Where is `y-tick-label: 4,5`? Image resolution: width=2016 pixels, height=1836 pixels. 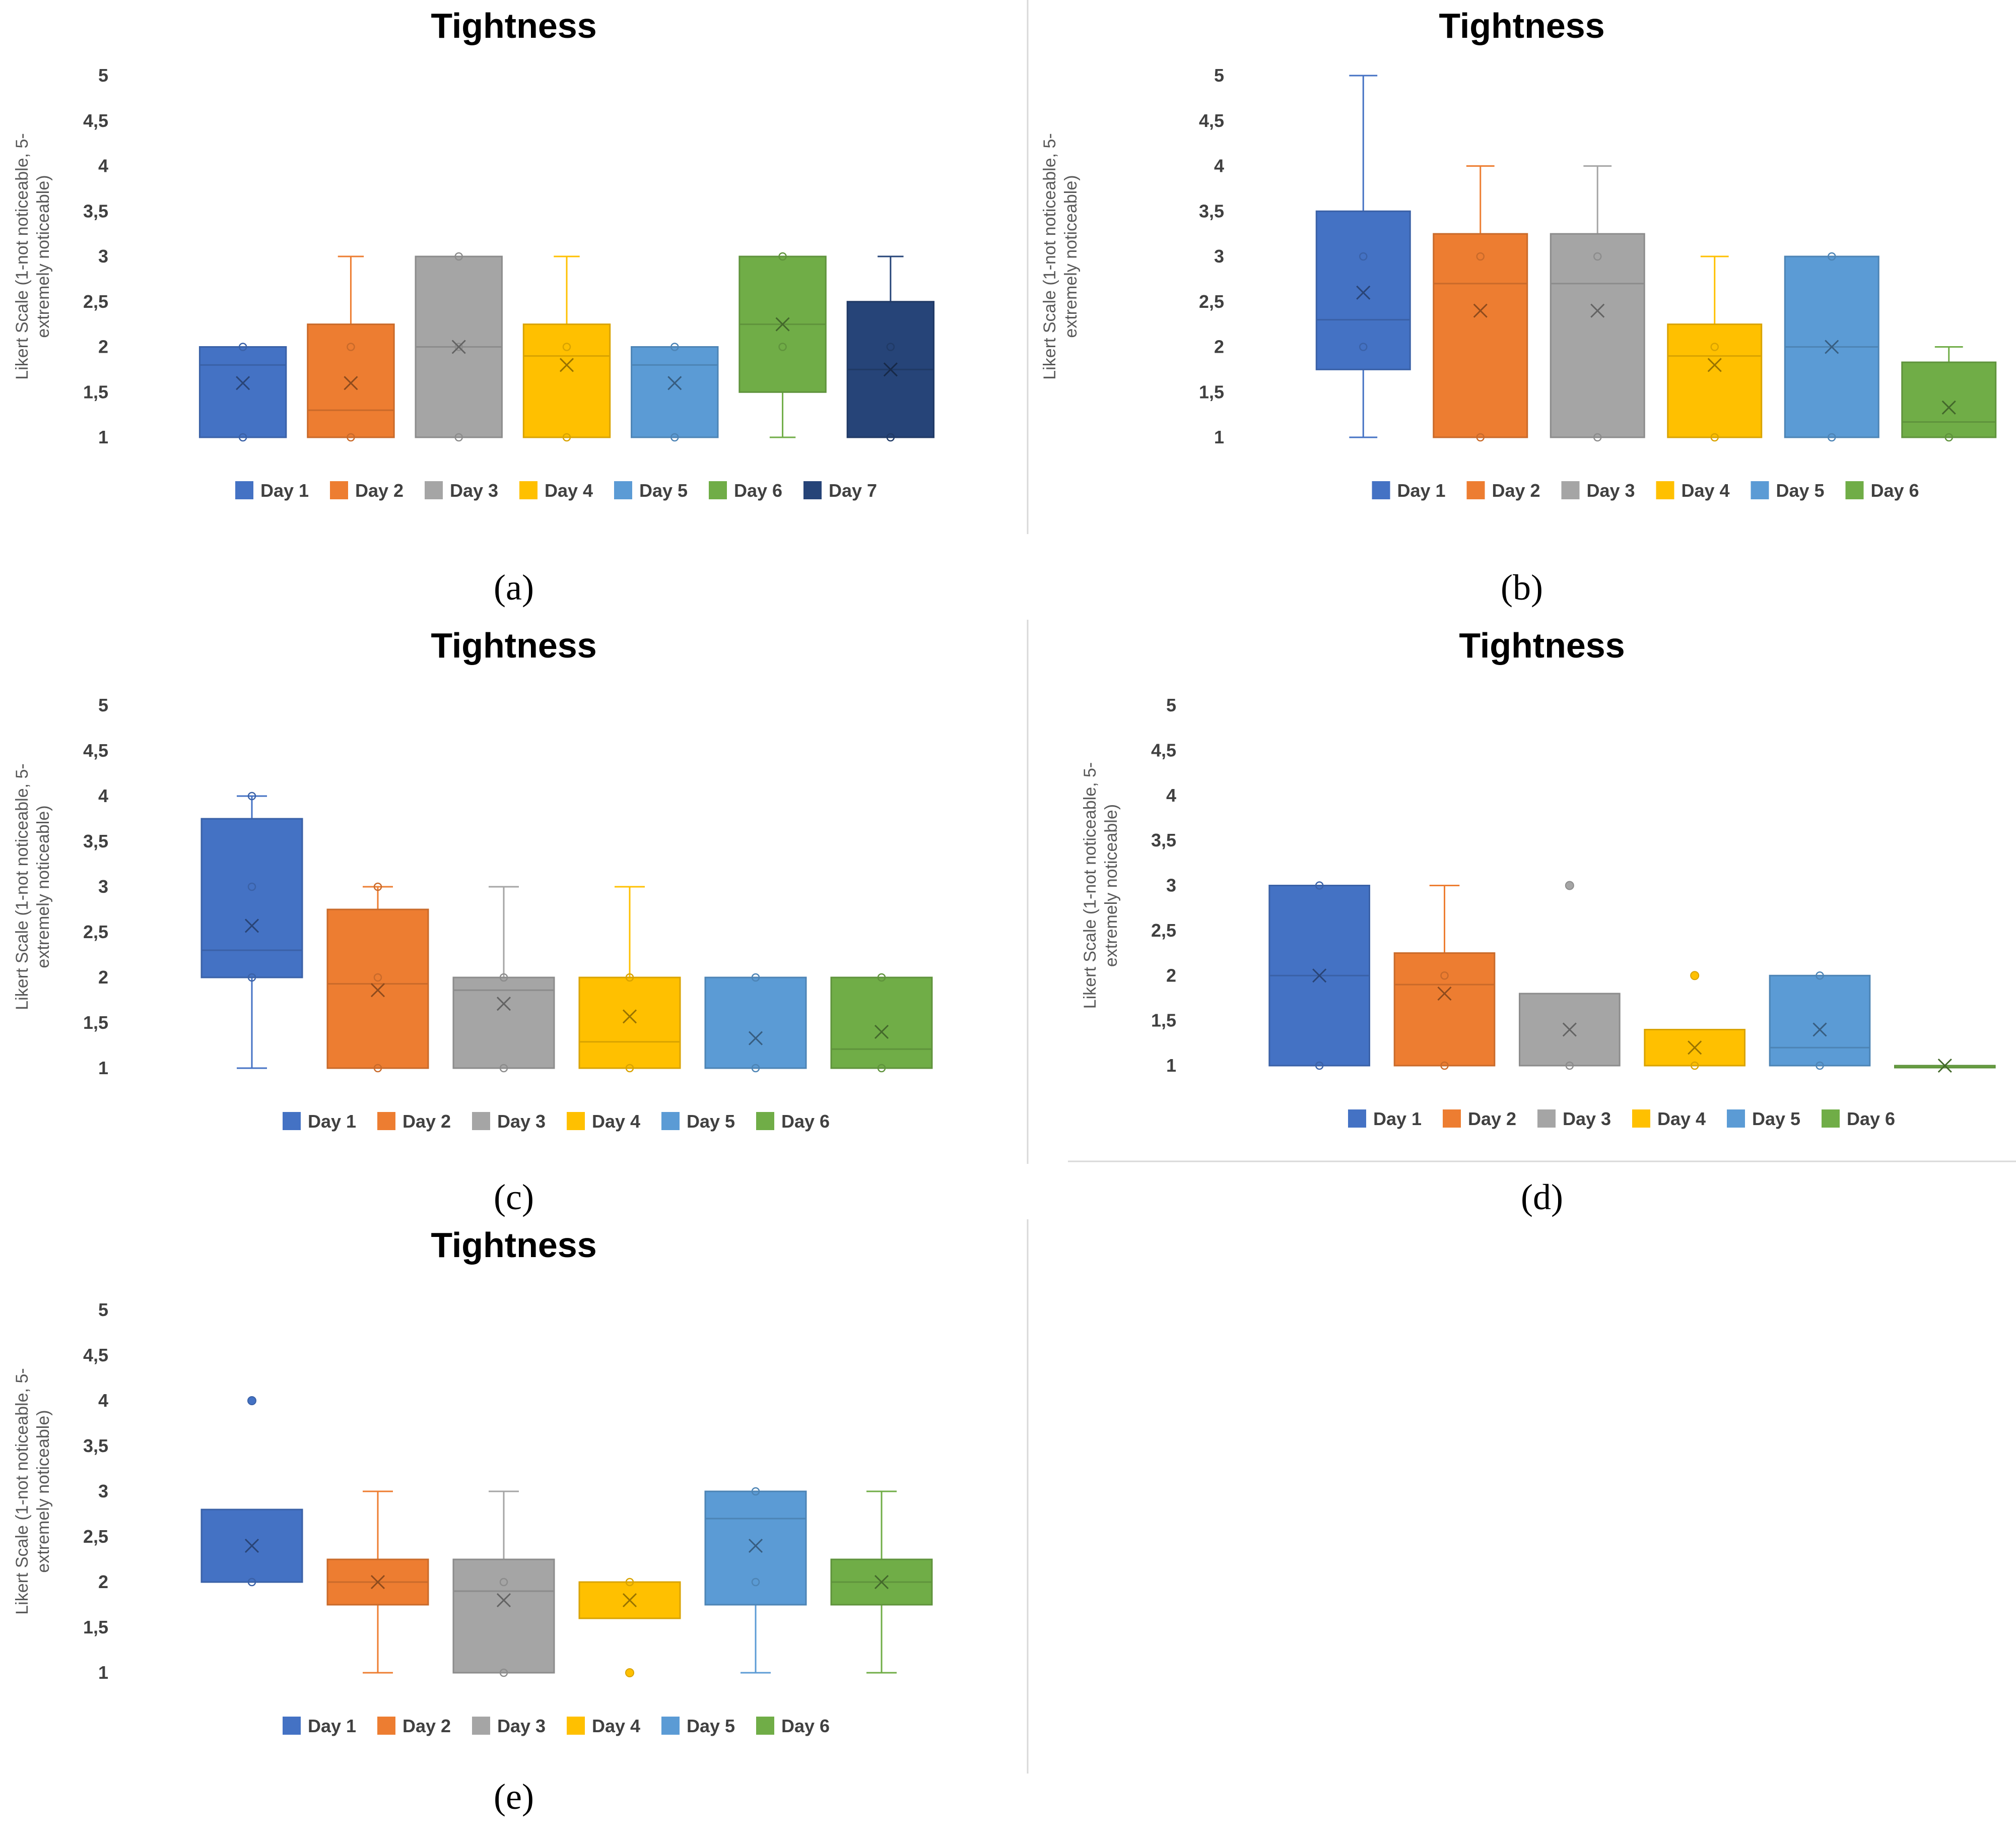
y-tick-label: 4,5 is located at coordinates (1211, 120).